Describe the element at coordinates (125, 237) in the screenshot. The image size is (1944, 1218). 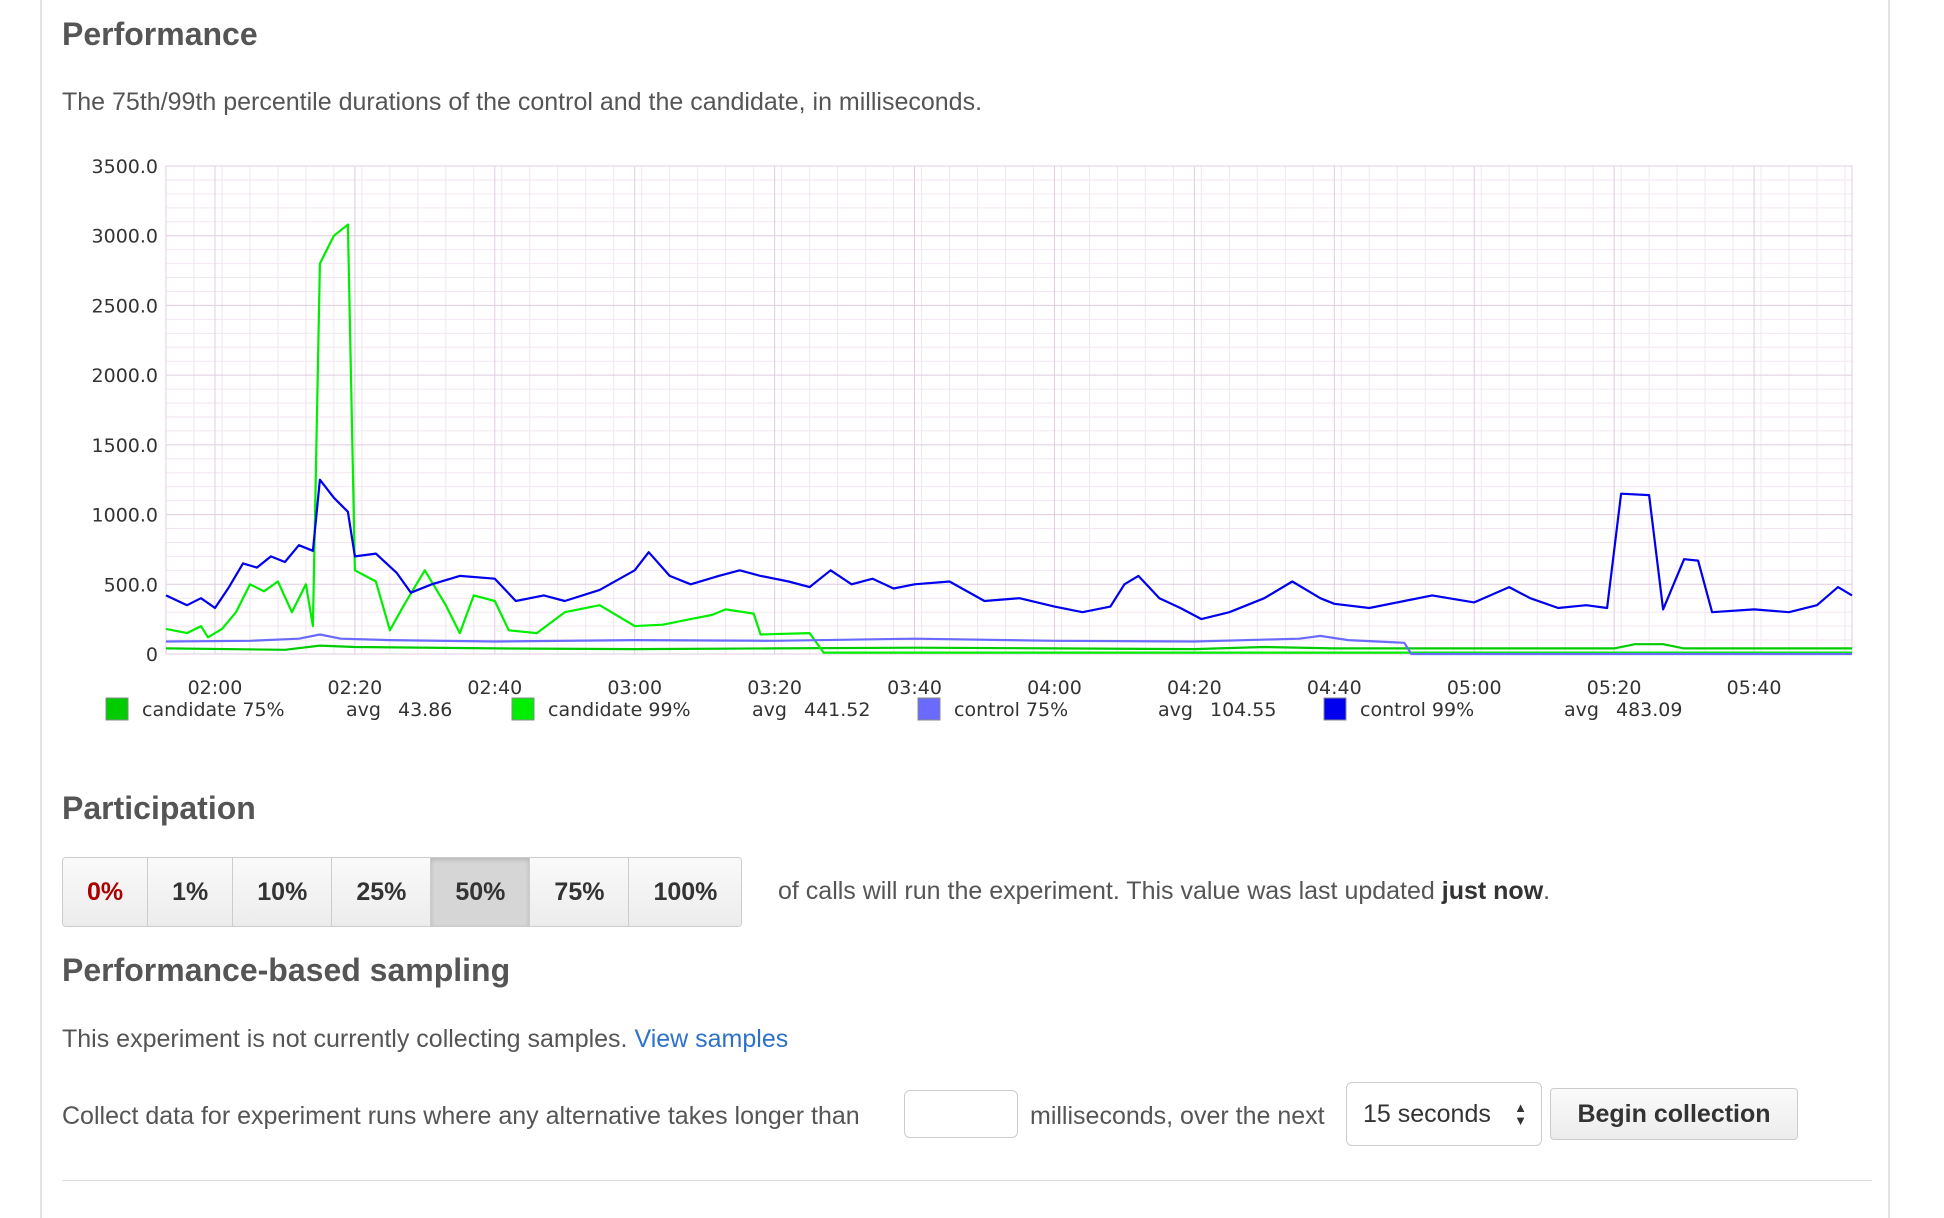
I see `y-tick-label: 3000.0` at that location.